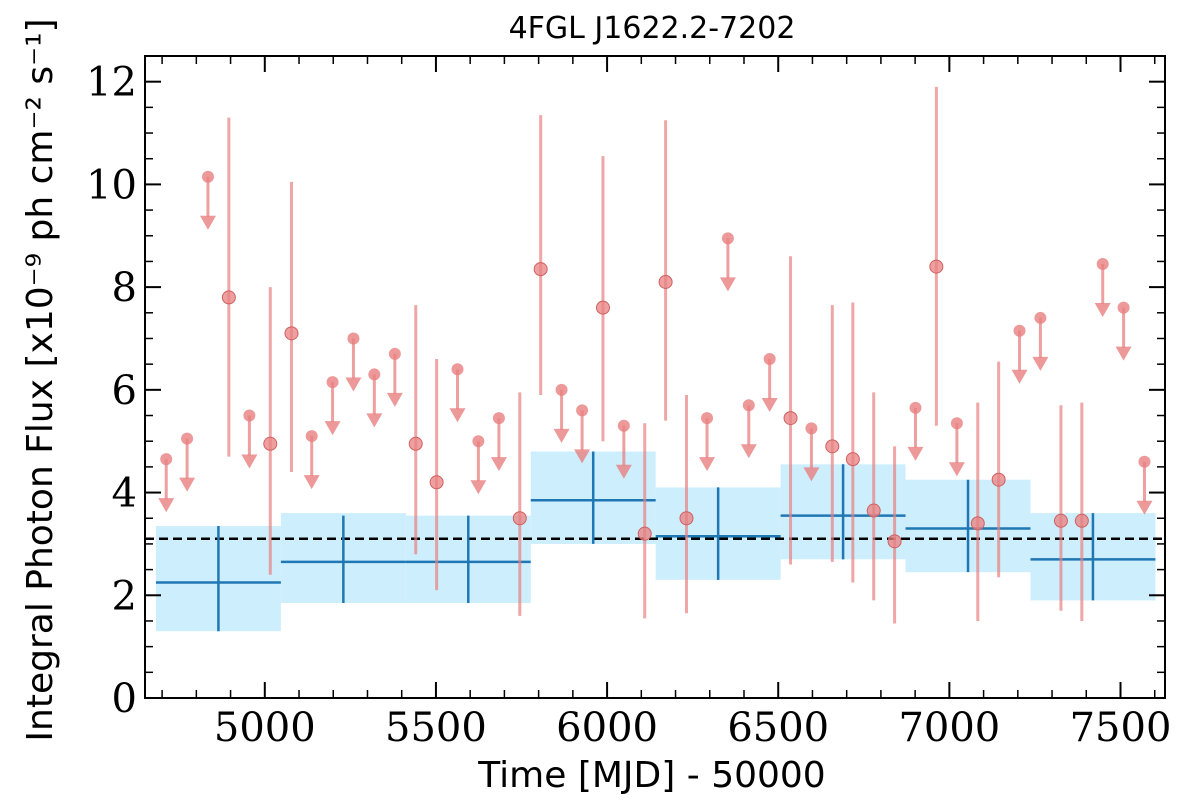  What do you see at coordinates (607, 728) in the screenshot?
I see `x-tick-label: 6000` at bounding box center [607, 728].